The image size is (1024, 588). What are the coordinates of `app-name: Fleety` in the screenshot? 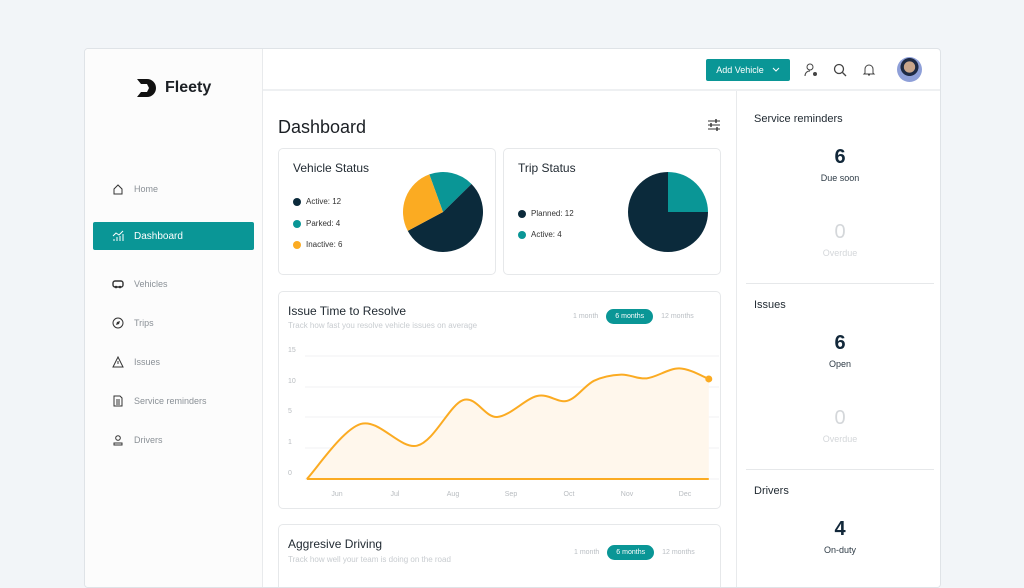 It's located at (188, 87).